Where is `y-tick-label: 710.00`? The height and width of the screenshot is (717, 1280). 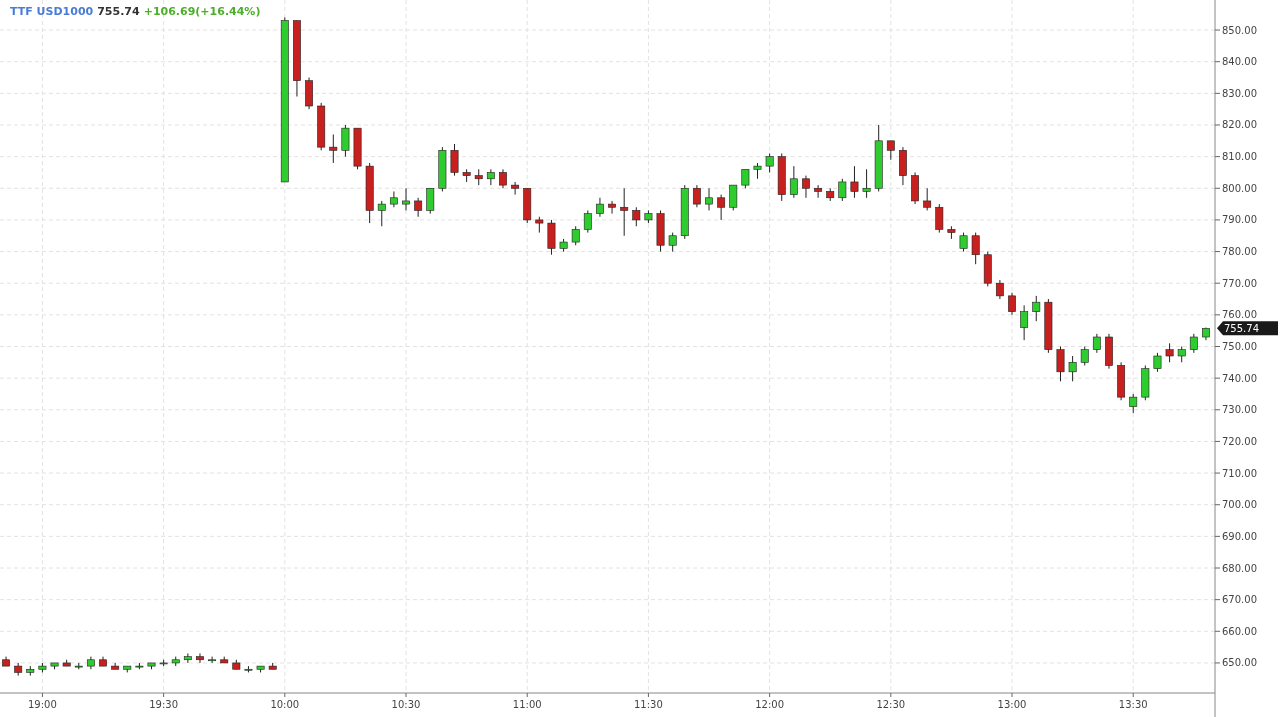
y-tick-label: 710.00 is located at coordinates (1239, 473).